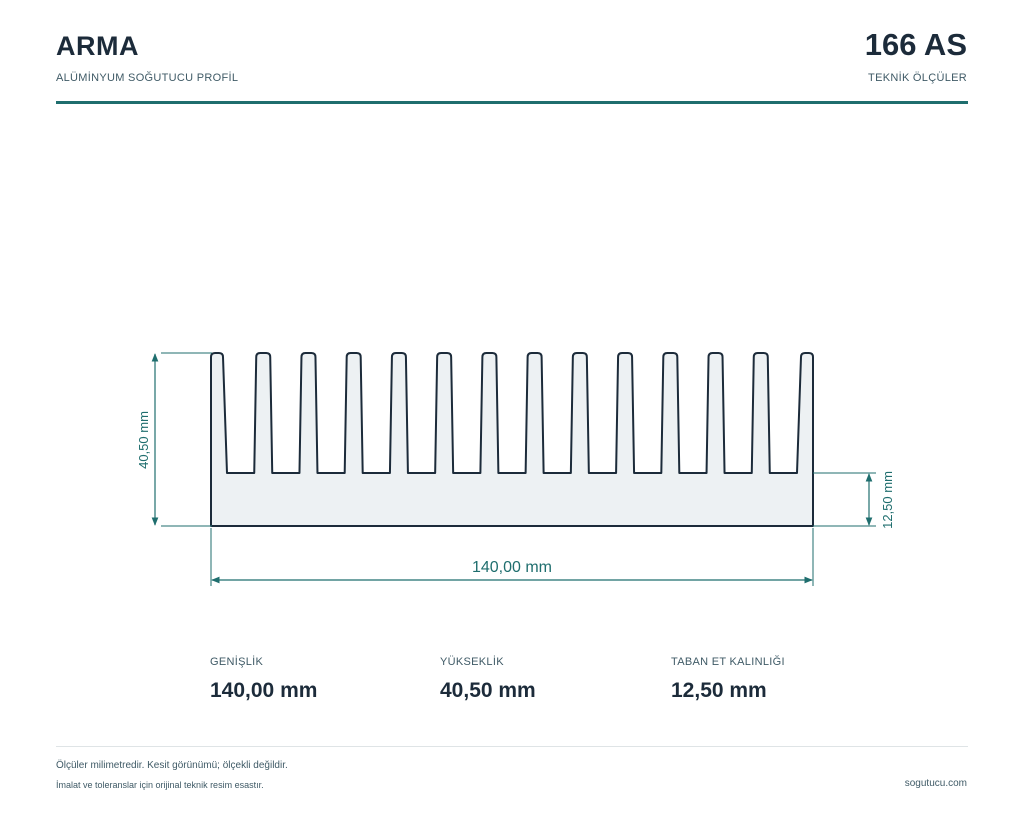  Describe the element at coordinates (917, 78) in the screenshot. I see `product-subtitle: TEKNİK ÖLÇÜLER` at that location.